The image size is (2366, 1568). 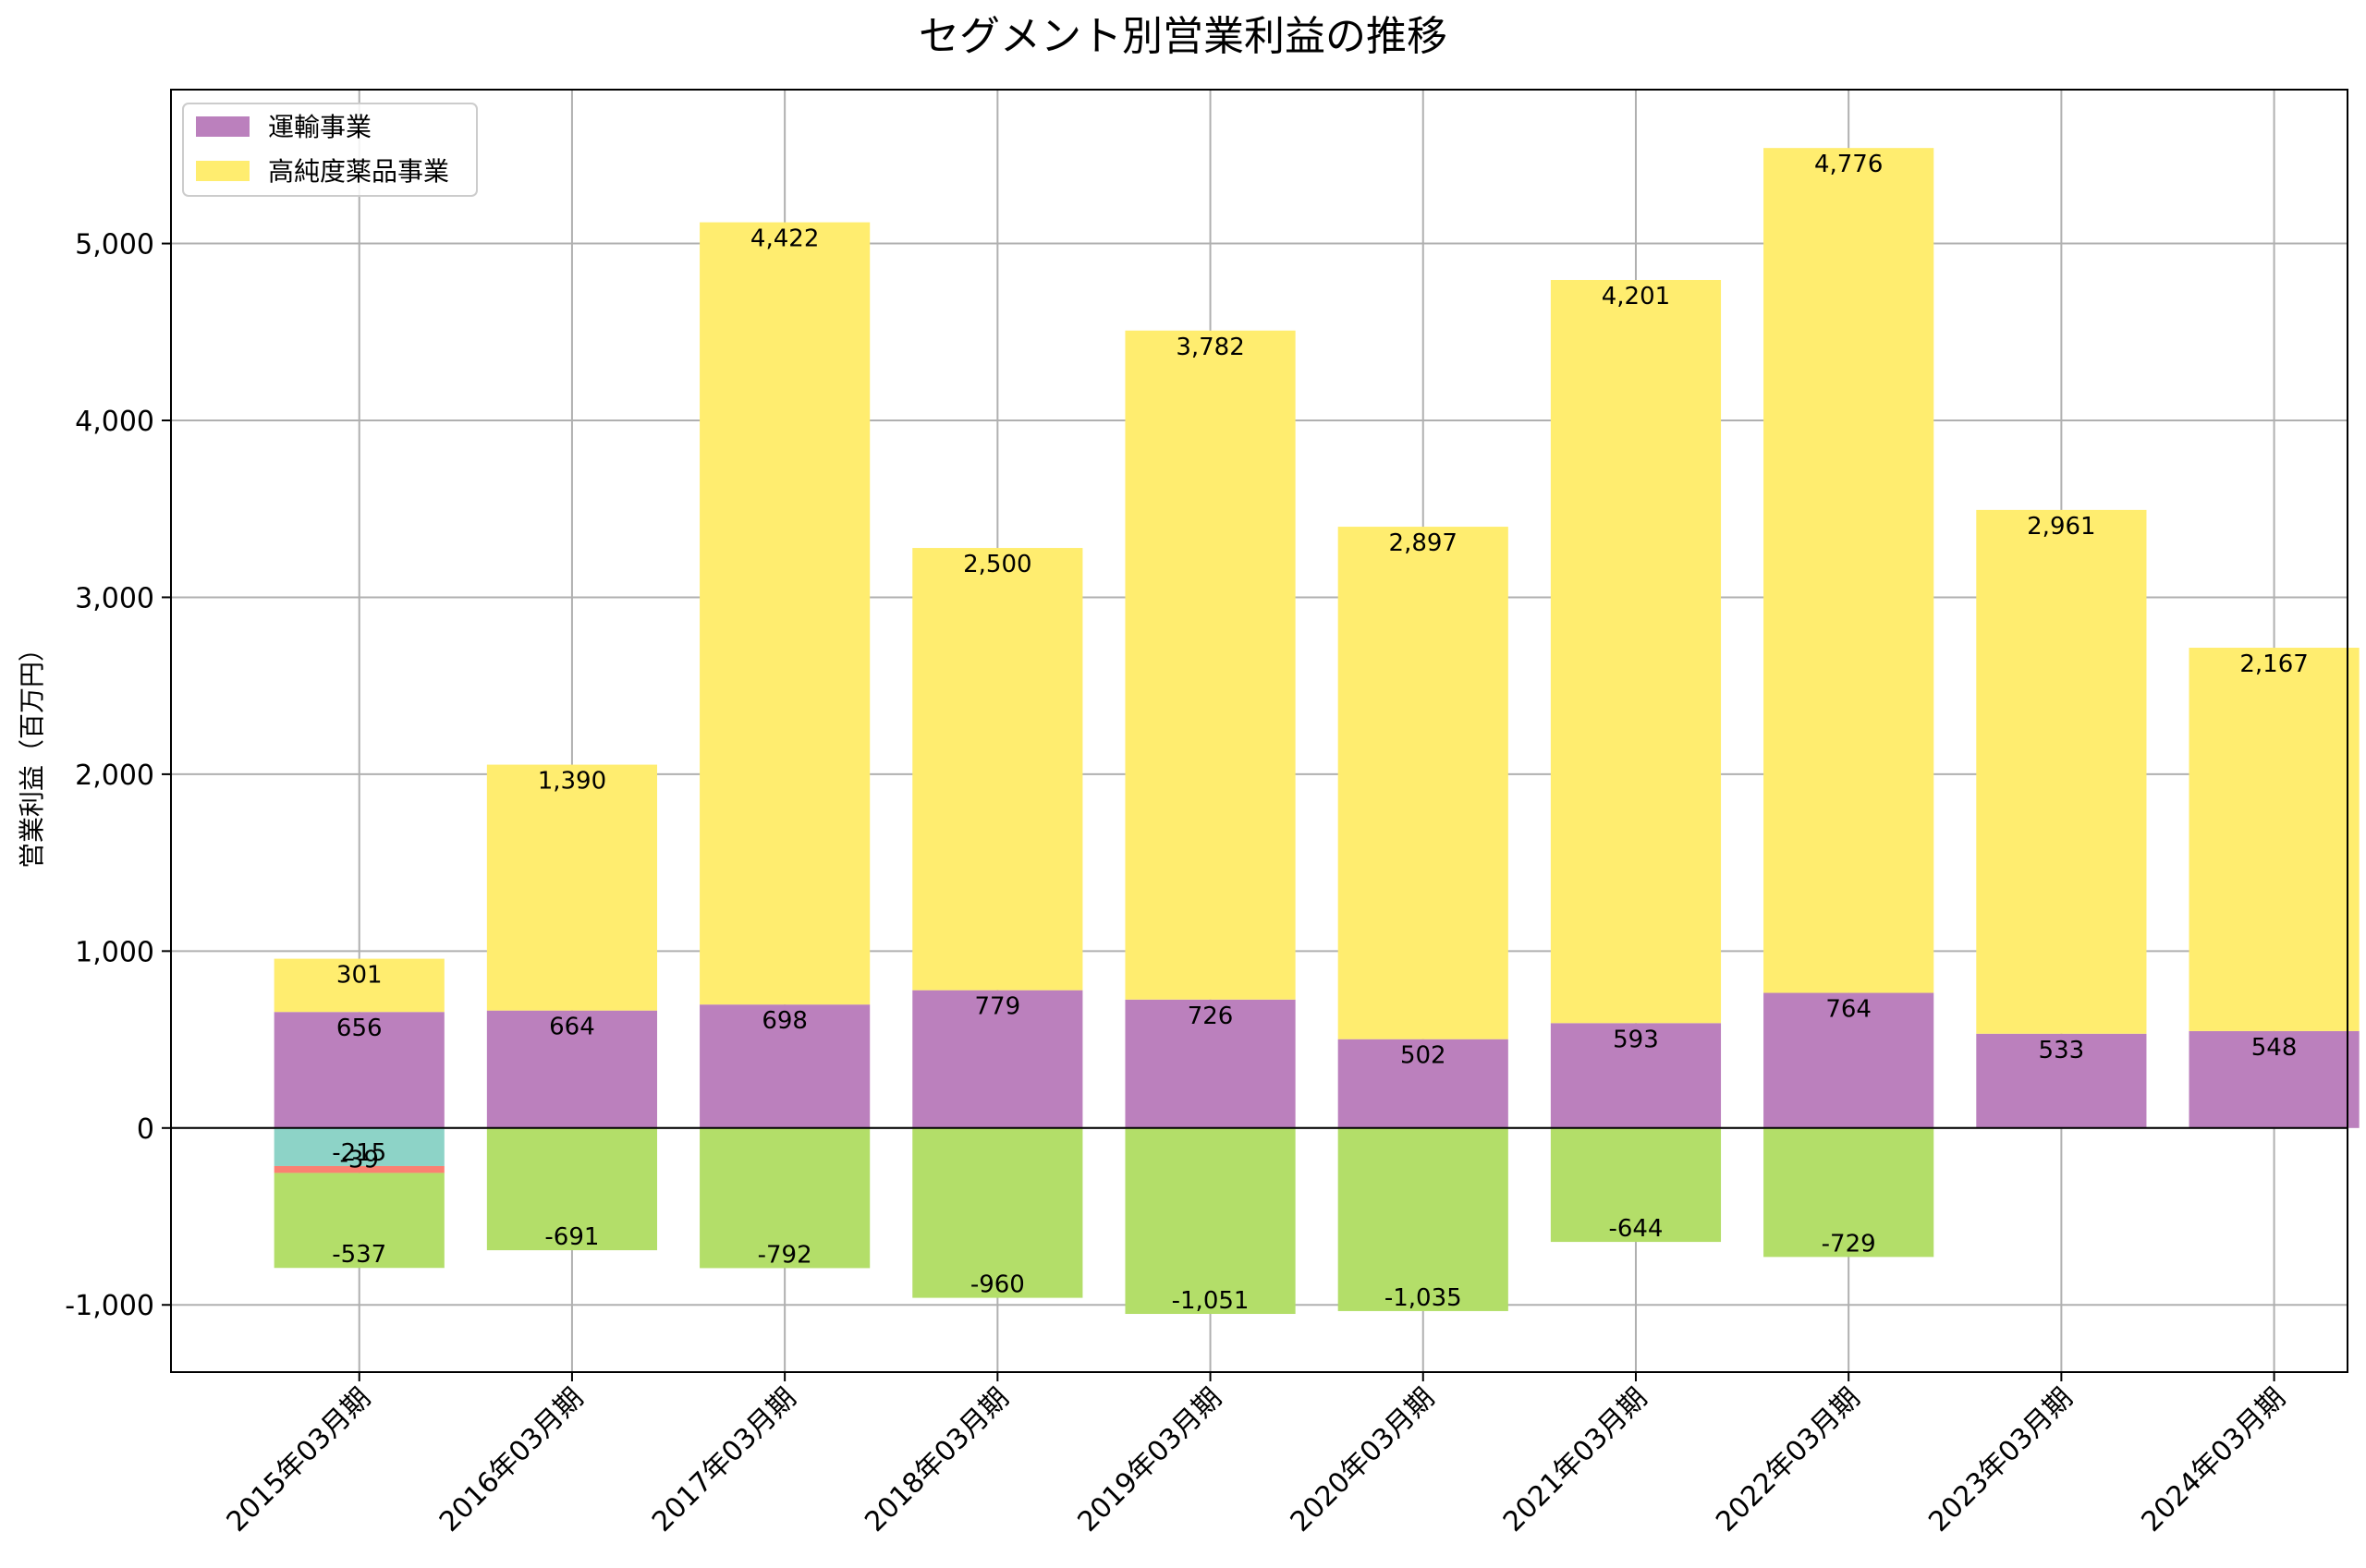 I want to click on data-label: 656, so click(x=359, y=1028).